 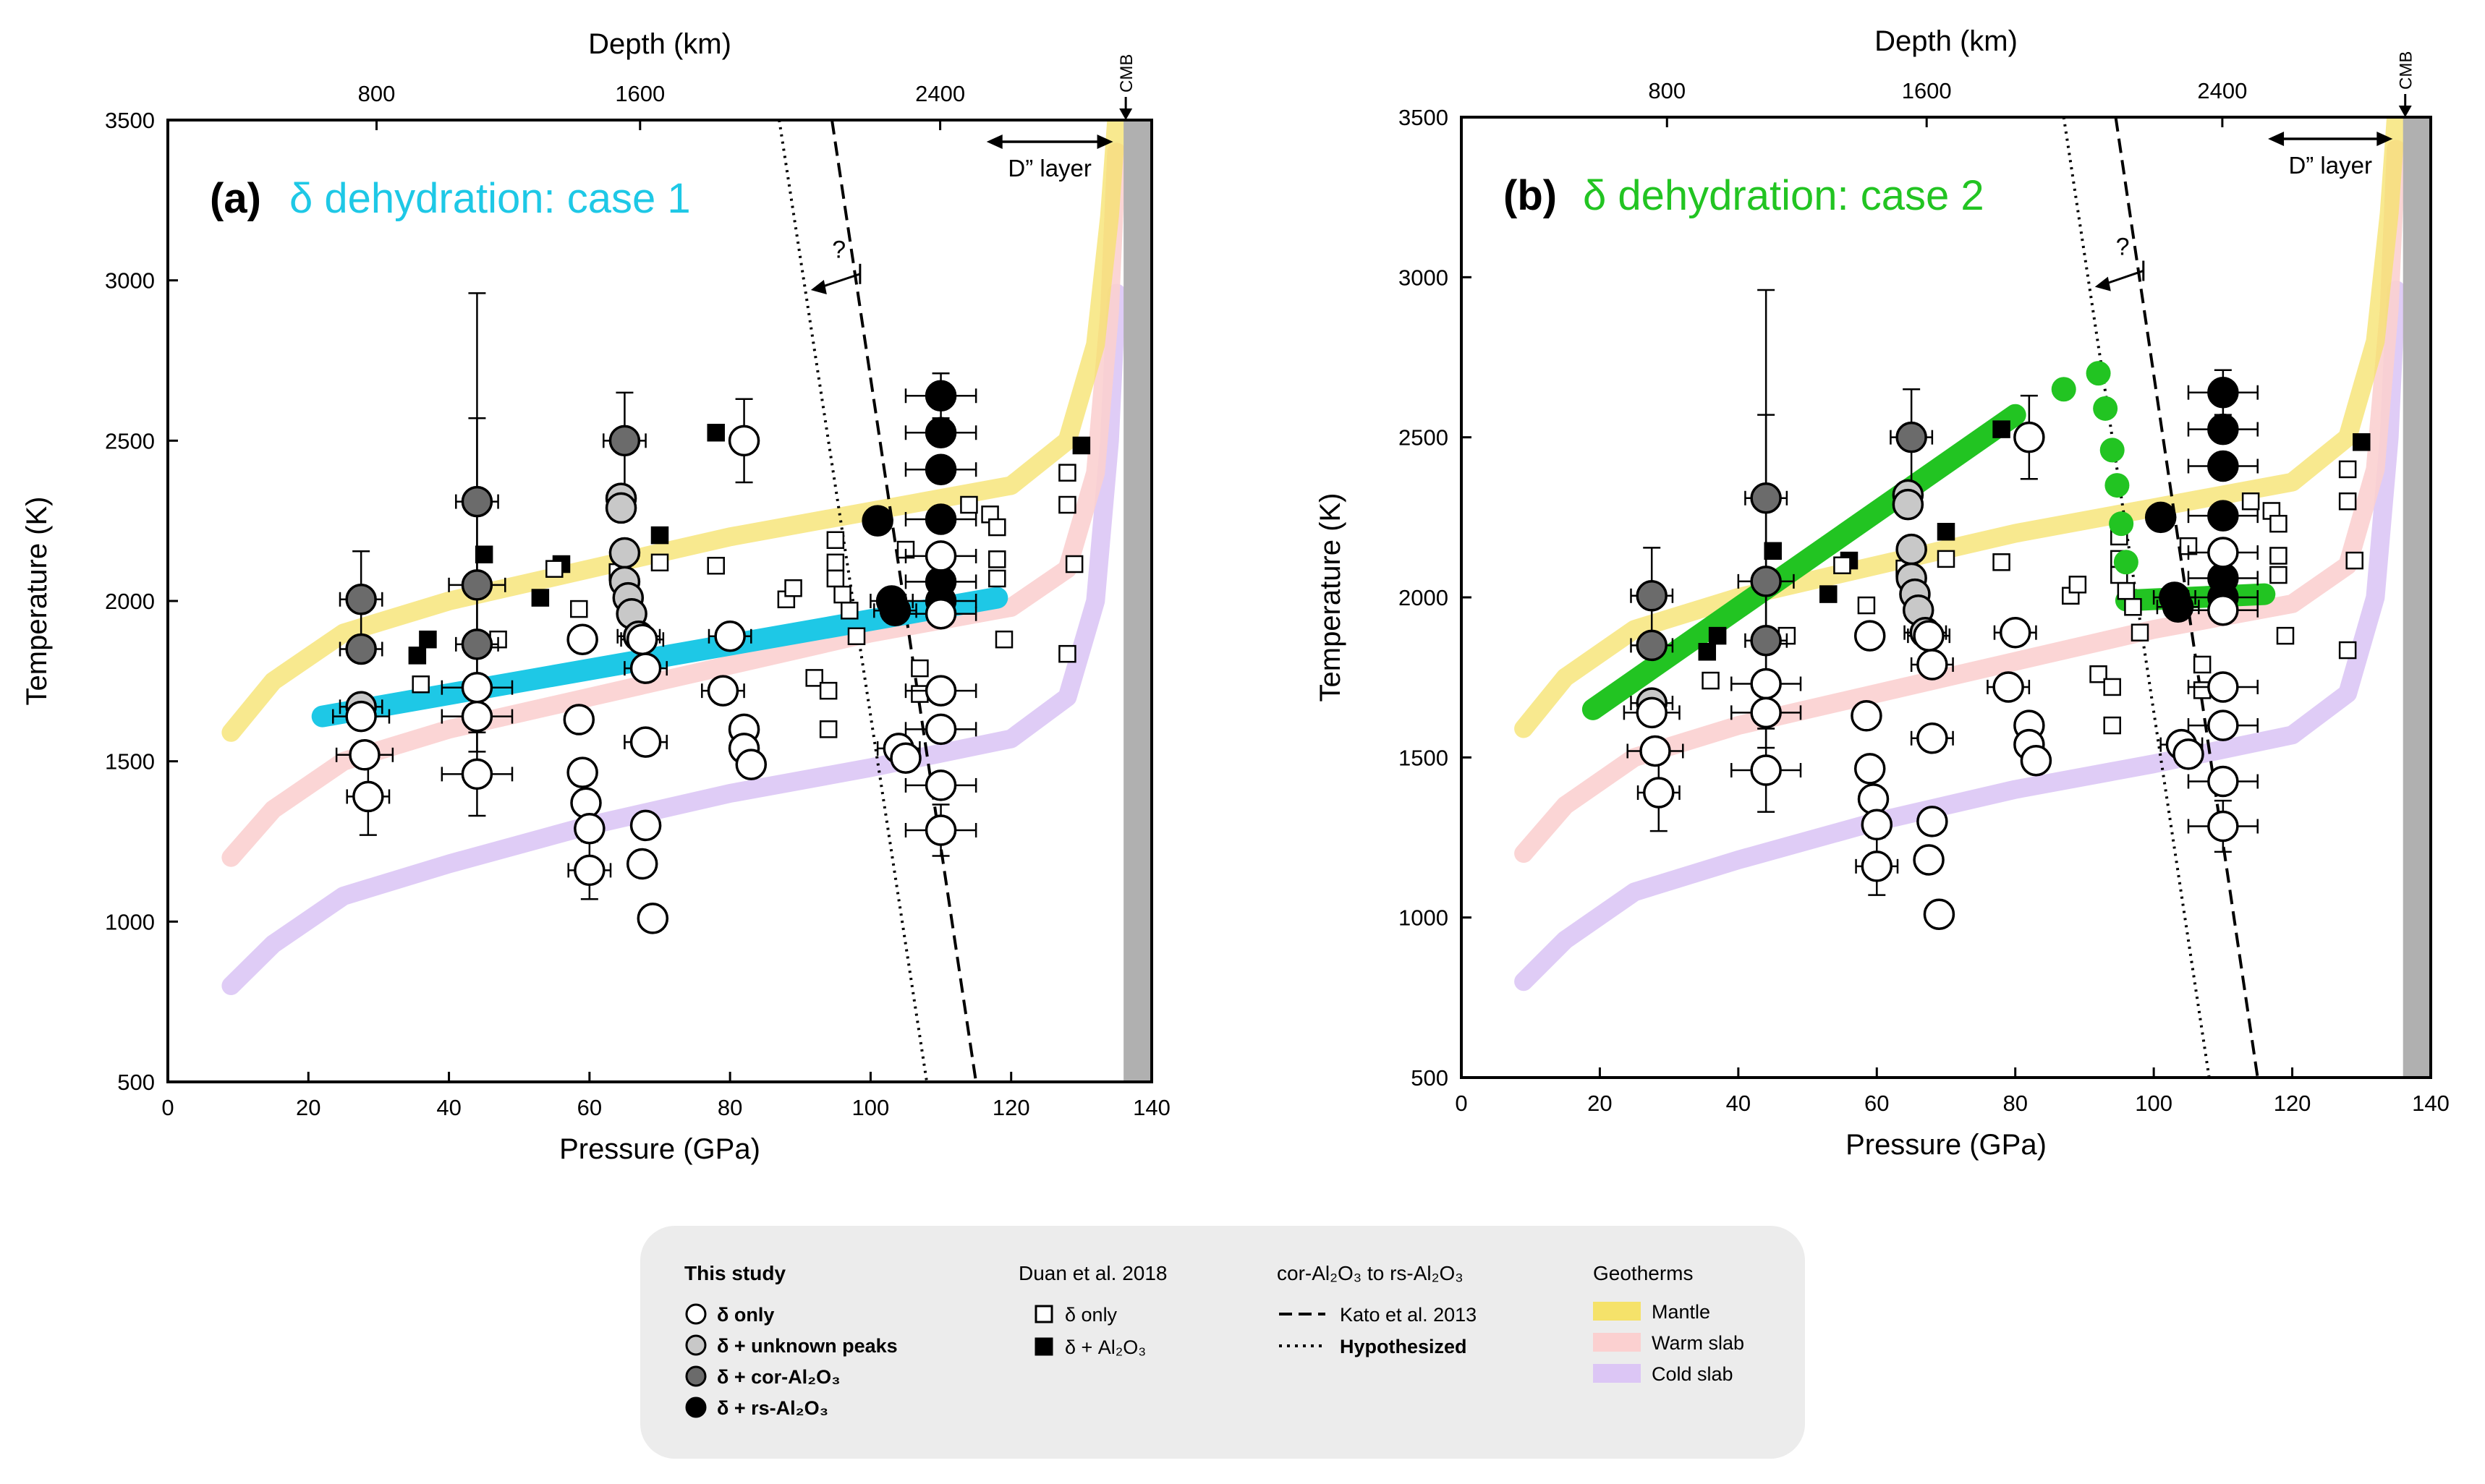 What do you see at coordinates (2417, 597) in the screenshot?
I see `cmb-band` at bounding box center [2417, 597].